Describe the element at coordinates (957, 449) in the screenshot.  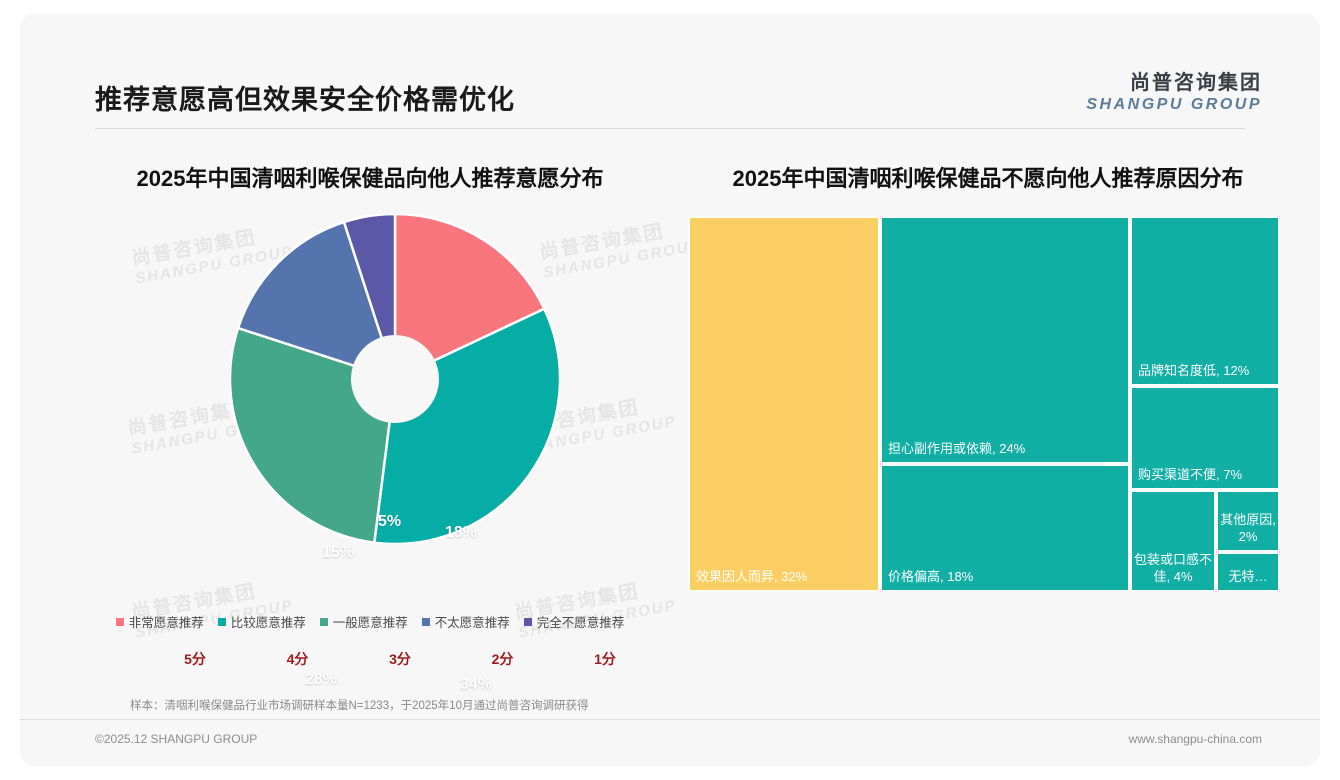
I see `treemap-cell-label: 担心副作用或依赖, 24%` at that location.